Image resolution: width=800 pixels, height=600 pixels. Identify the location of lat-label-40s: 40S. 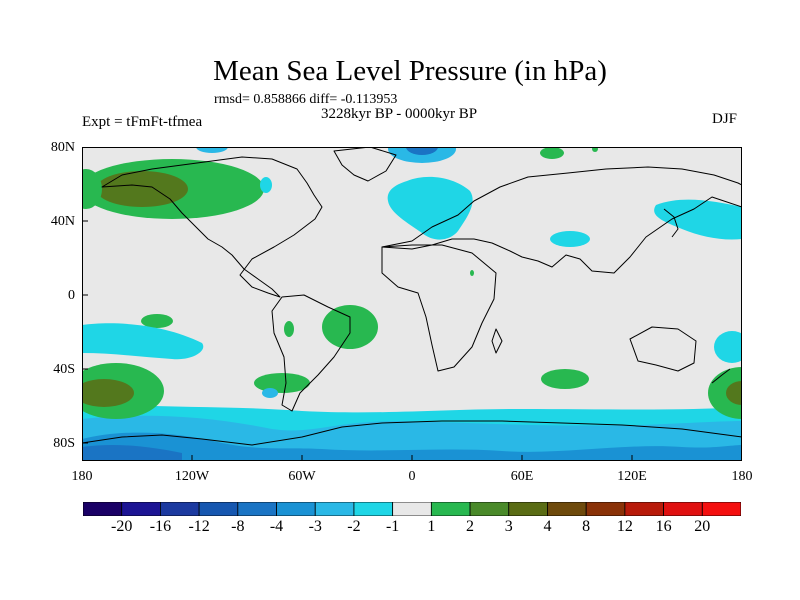
(64, 369).